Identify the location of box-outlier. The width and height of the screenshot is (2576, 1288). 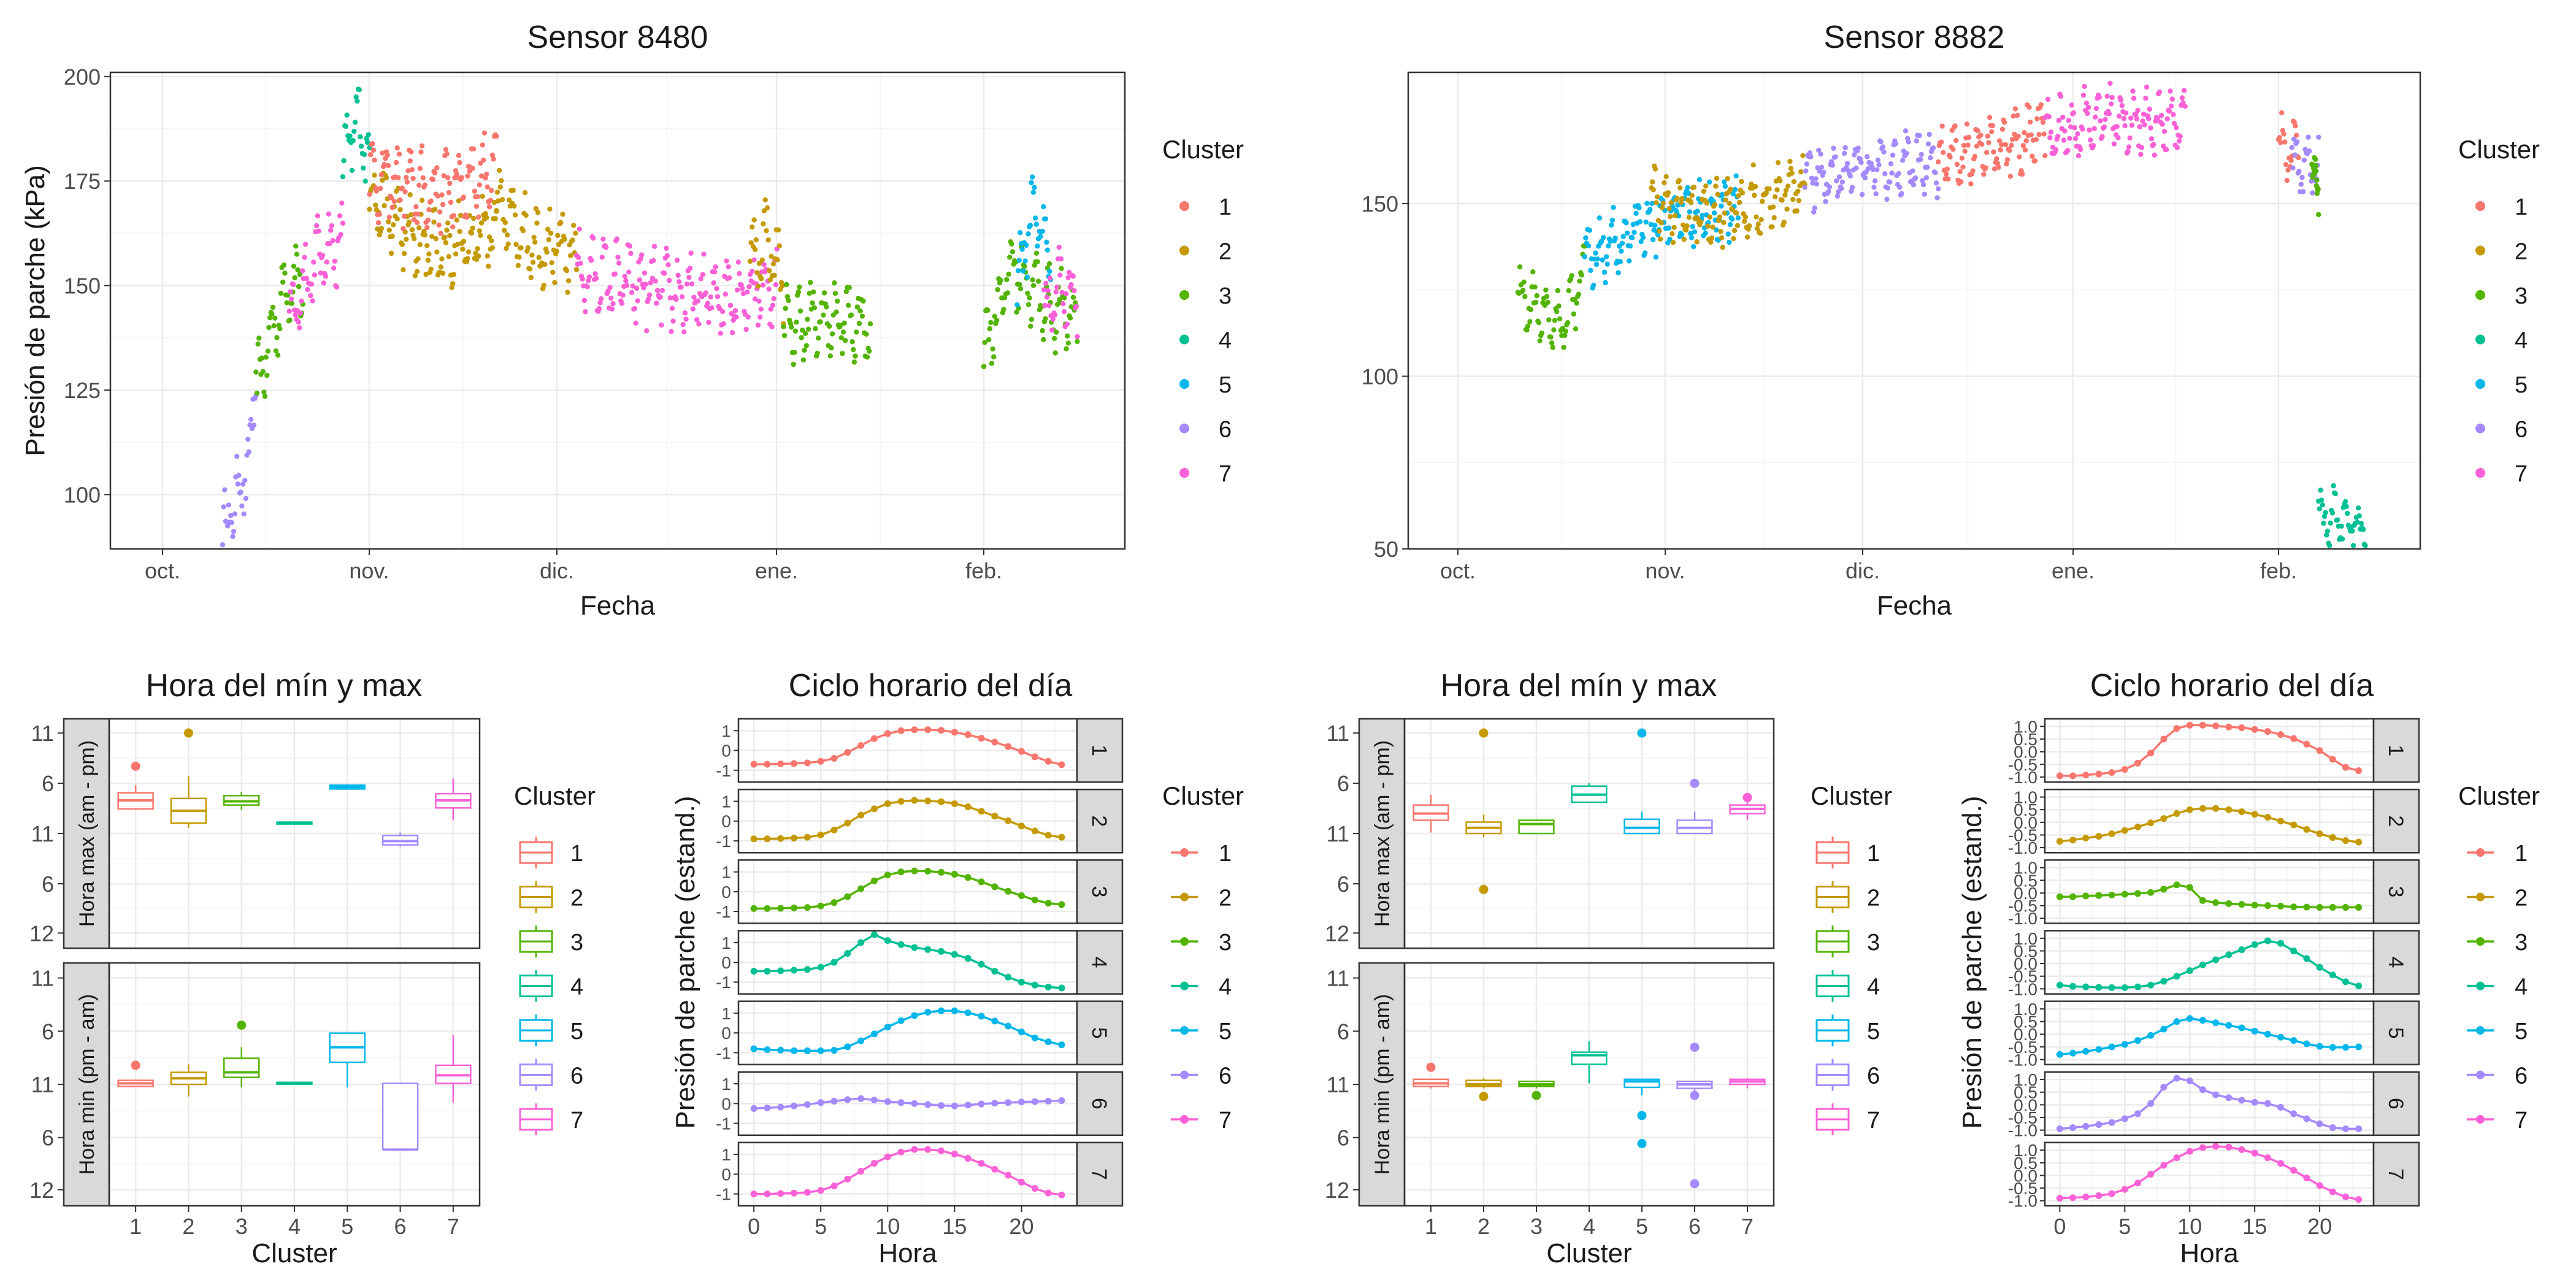
(1695, 1184).